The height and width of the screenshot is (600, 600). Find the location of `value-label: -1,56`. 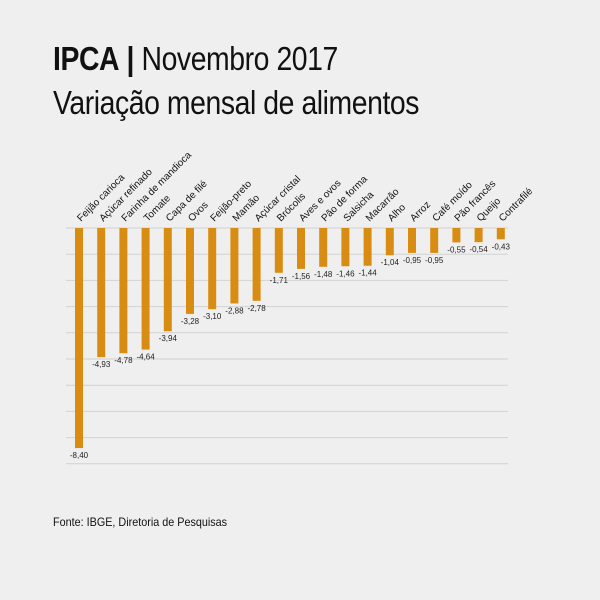

value-label: -1,56 is located at coordinates (301, 276).